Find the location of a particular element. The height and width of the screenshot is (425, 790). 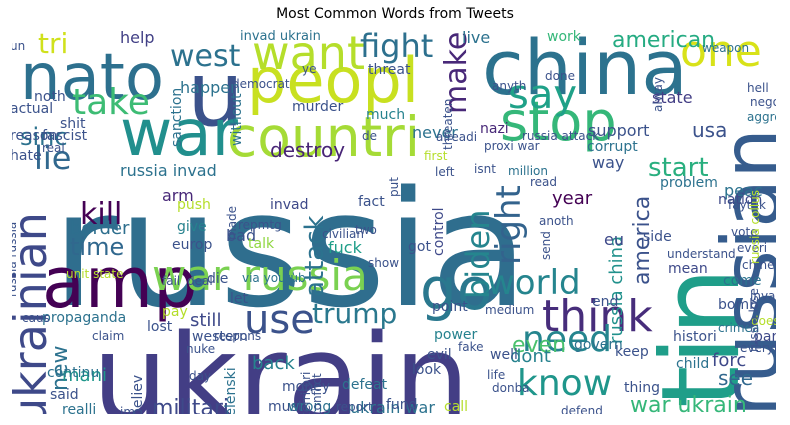

cloud-word: talk is located at coordinates (261, 244).